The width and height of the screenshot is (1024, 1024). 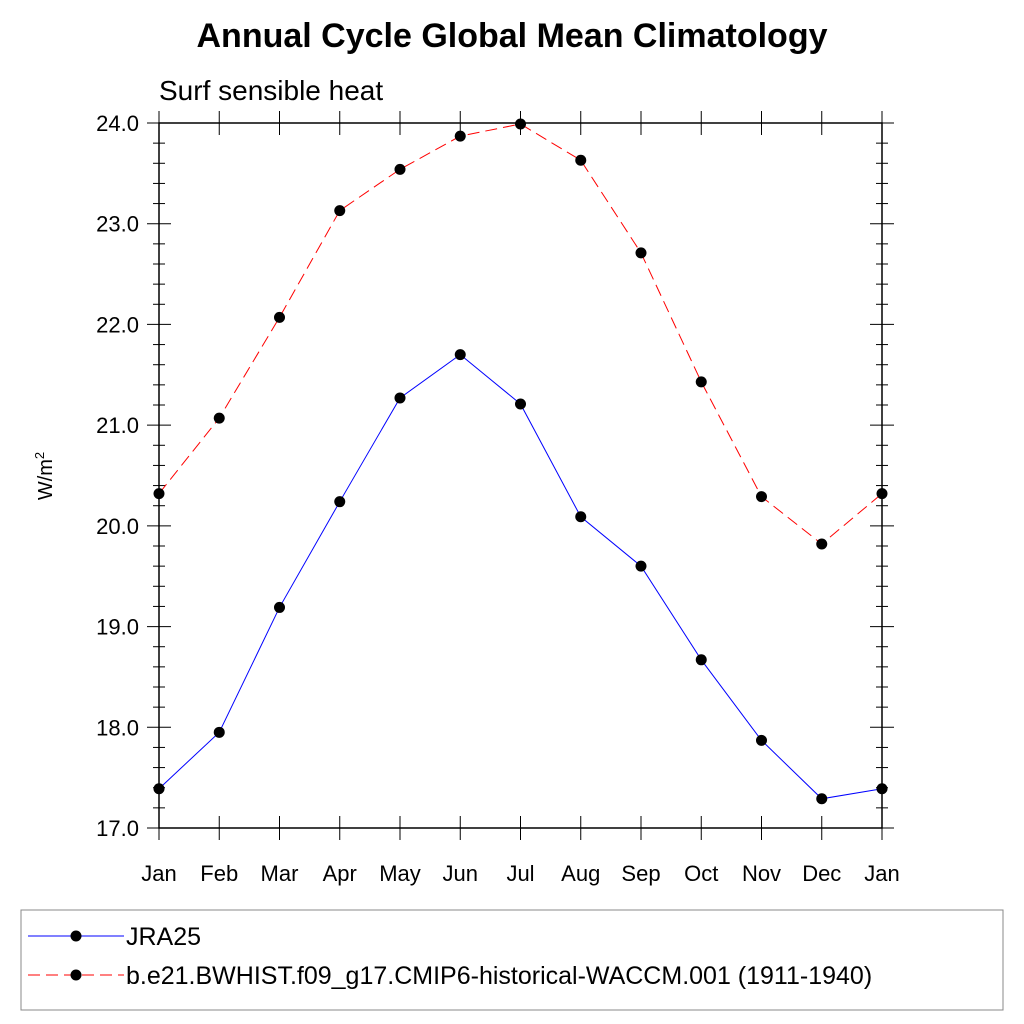 I want to click on x-tick-label: Oct, so click(x=701, y=873).